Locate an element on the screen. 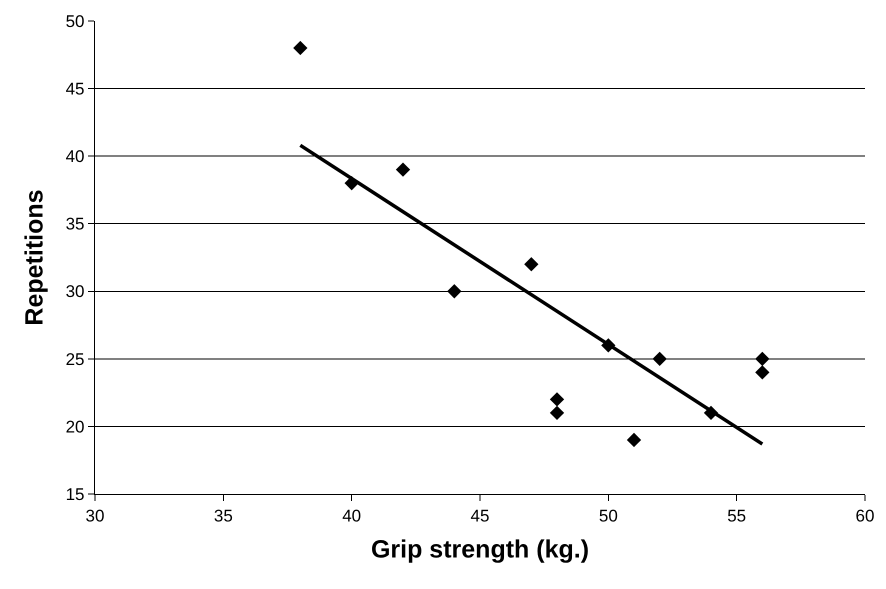 The width and height of the screenshot is (886, 589). x-axis-title: Grip strength (kg.) is located at coordinates (480, 550).